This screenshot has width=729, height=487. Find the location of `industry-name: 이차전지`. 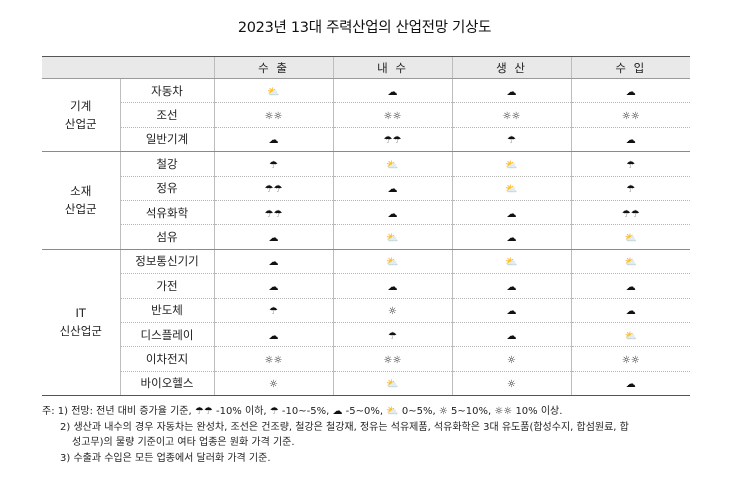

industry-name: 이차전지 is located at coordinates (166, 359).